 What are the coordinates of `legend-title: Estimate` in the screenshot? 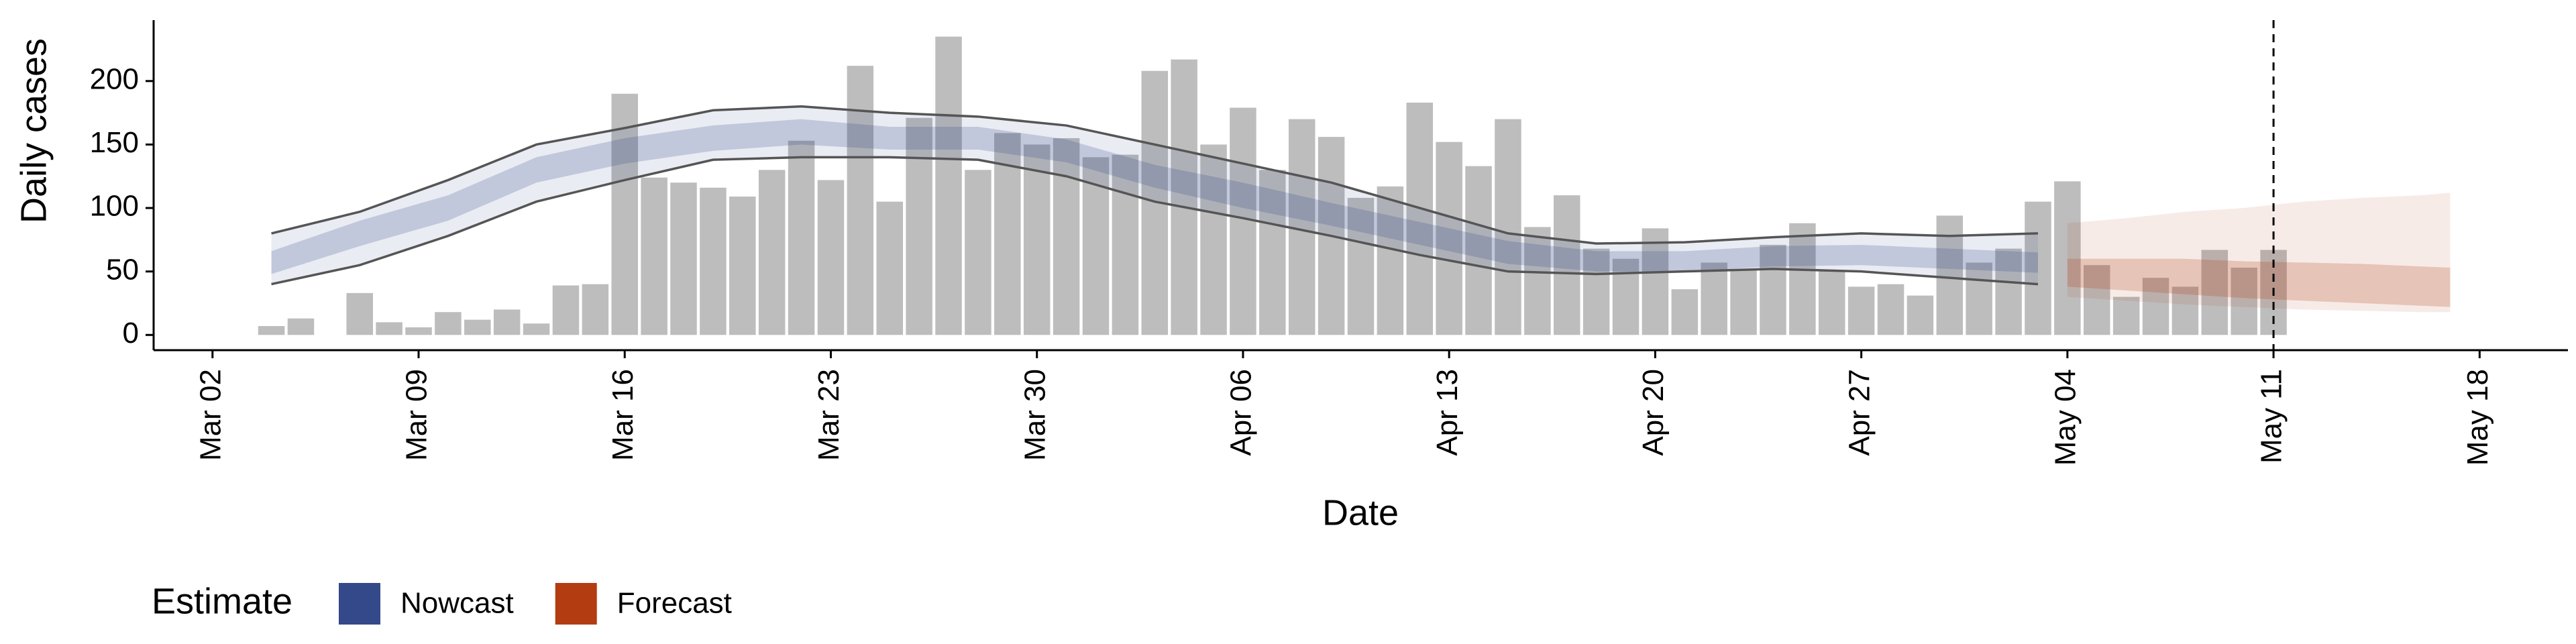 It's located at (222, 601).